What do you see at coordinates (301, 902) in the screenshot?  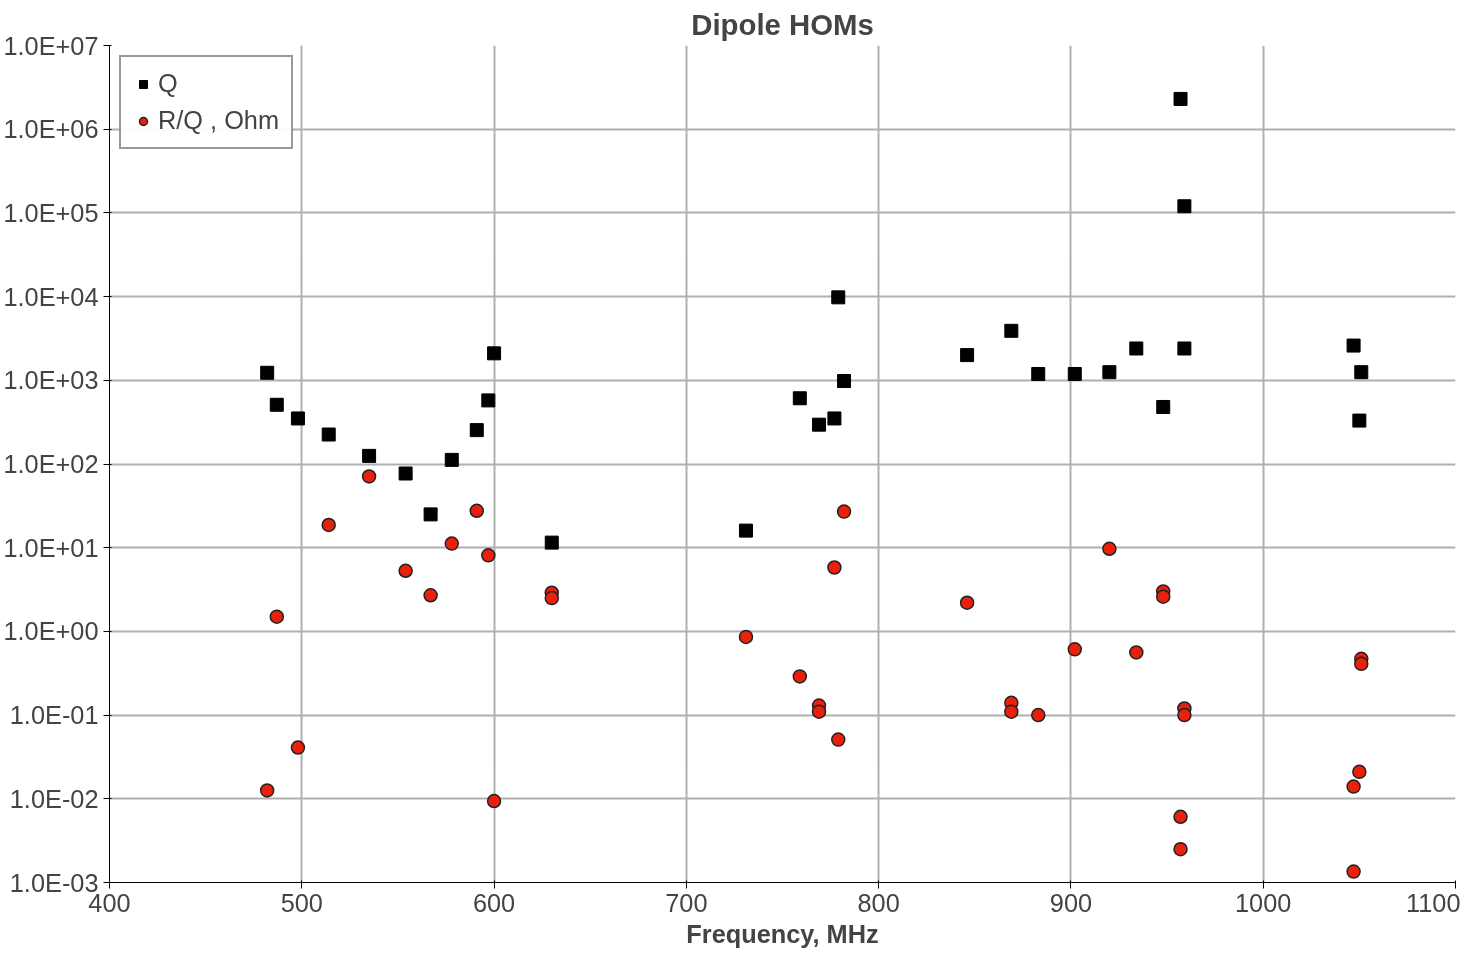 I see `x-tick-label: 500` at bounding box center [301, 902].